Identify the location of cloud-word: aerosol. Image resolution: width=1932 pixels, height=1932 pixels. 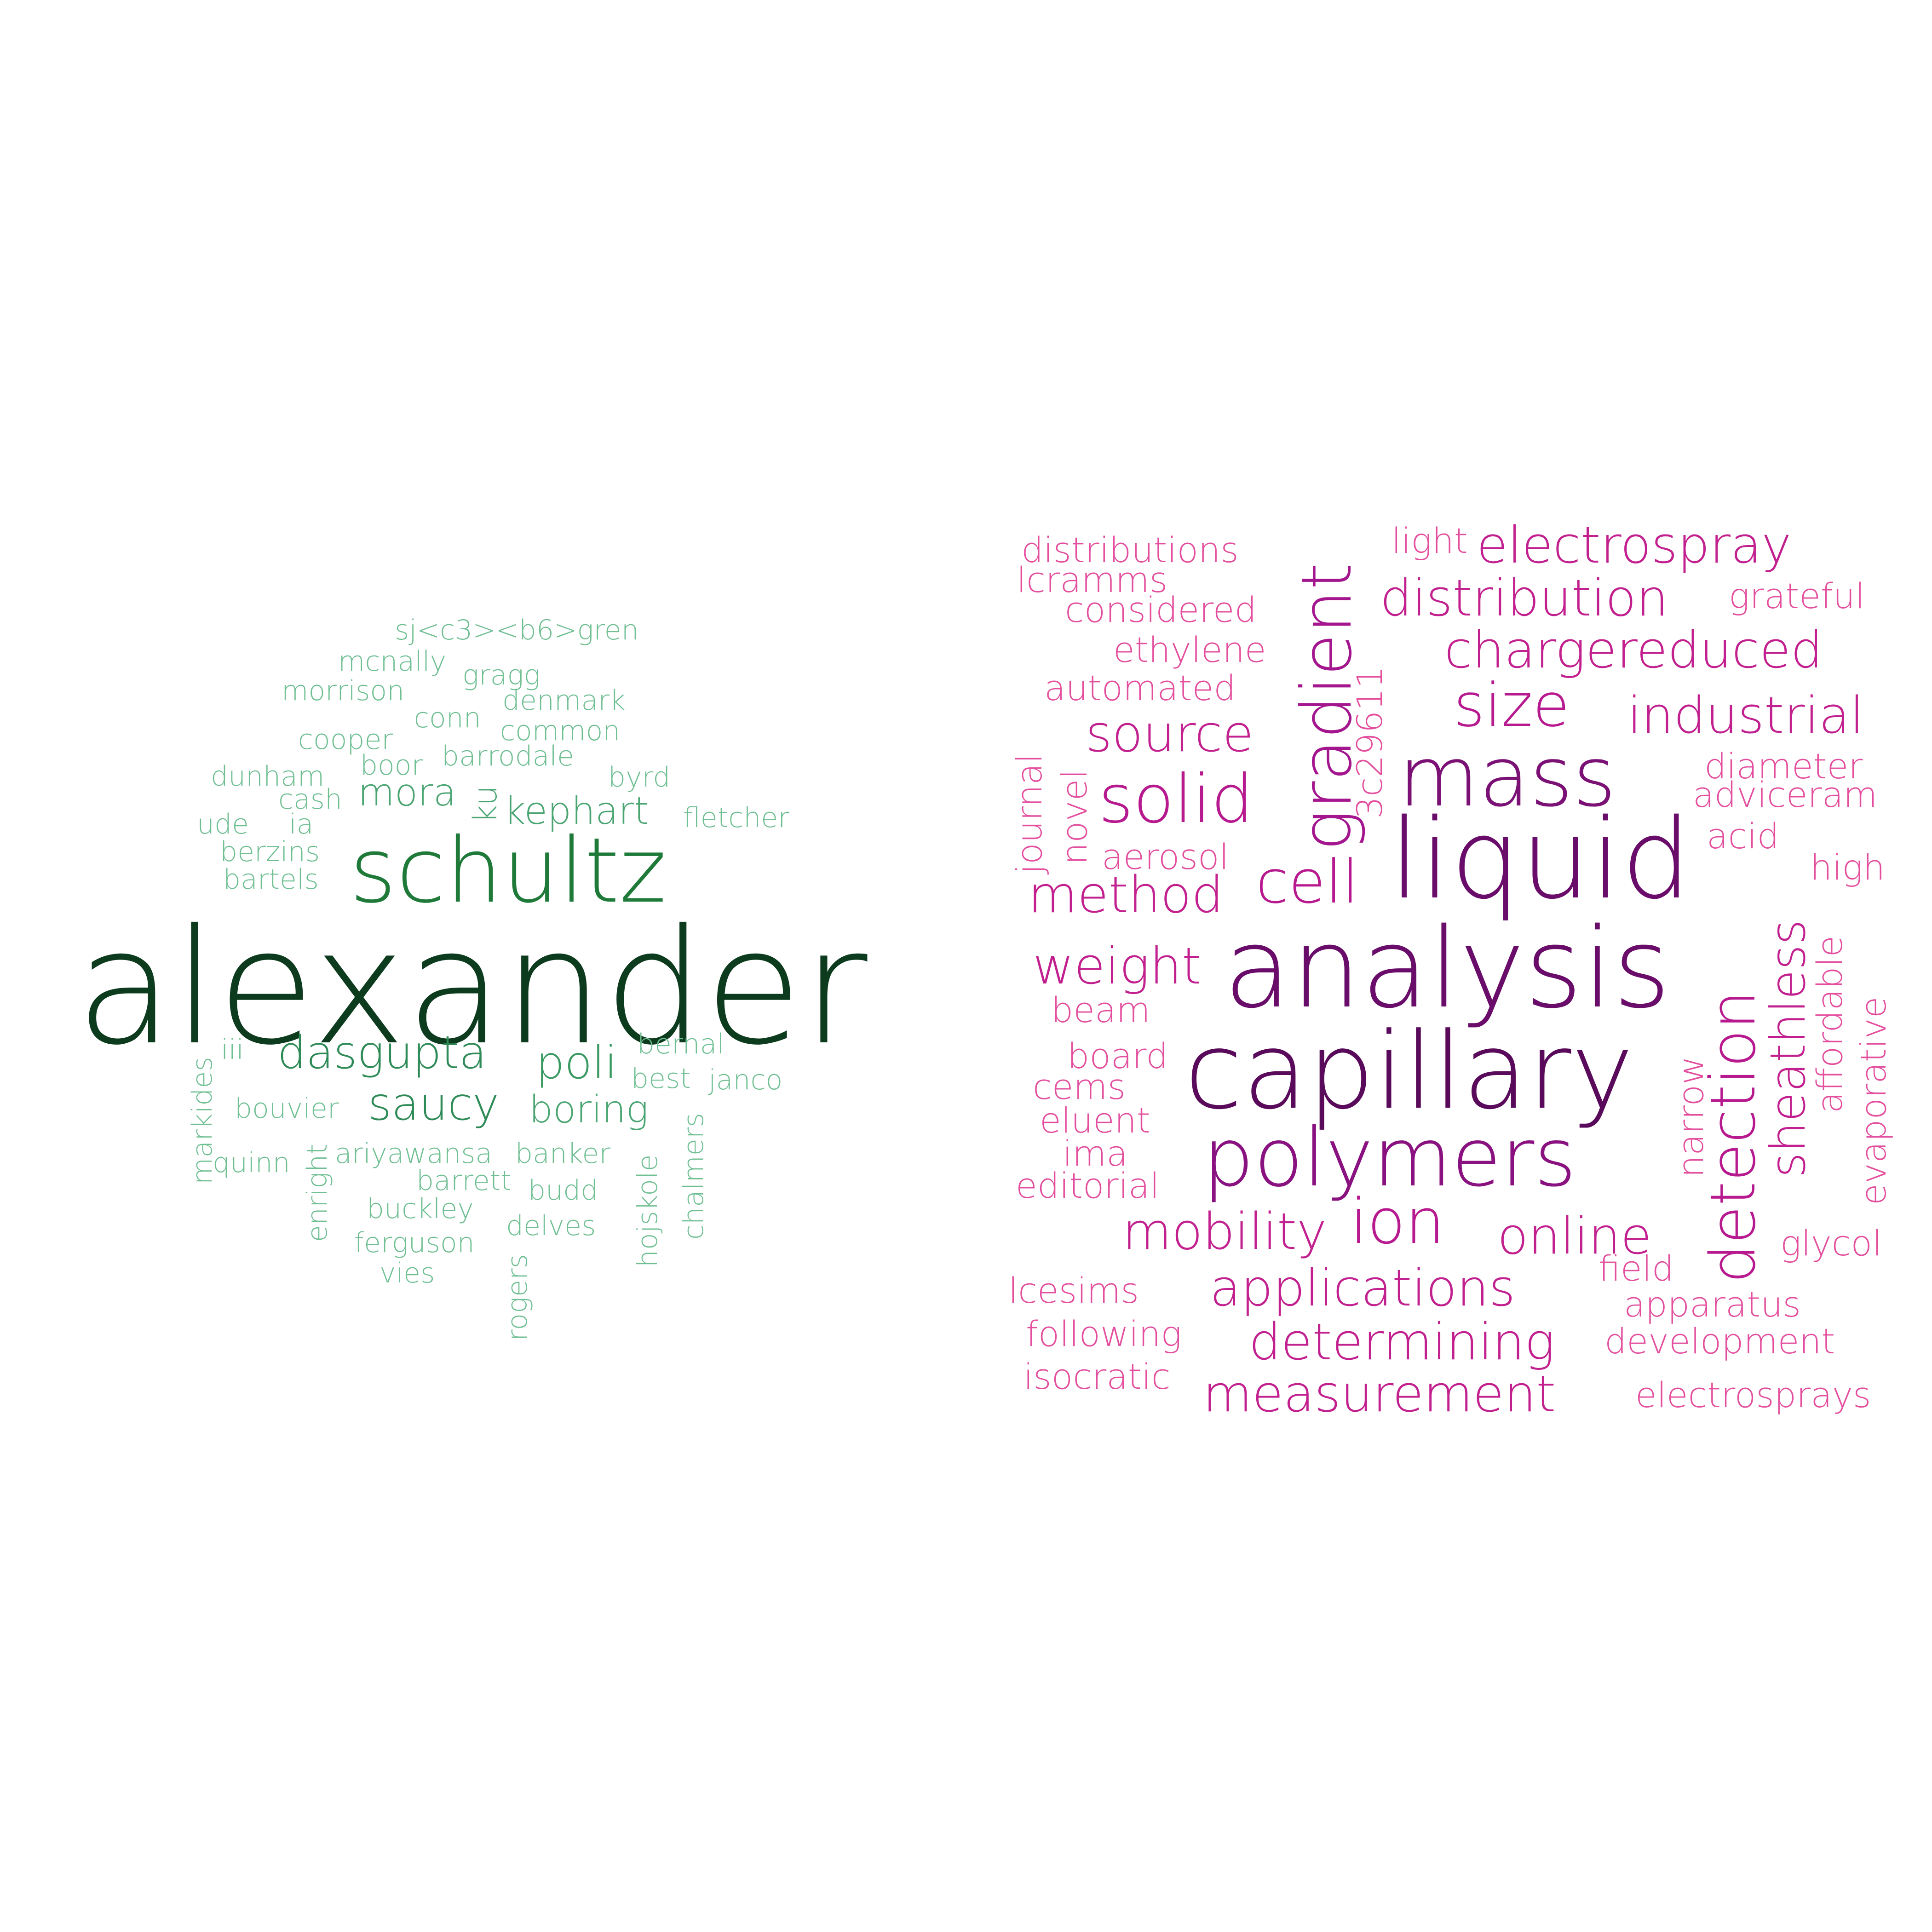
(1165, 856).